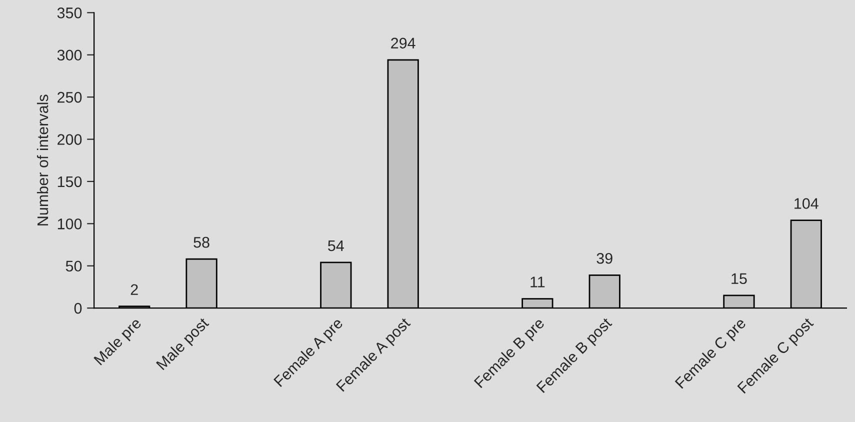 The height and width of the screenshot is (422, 855). What do you see at coordinates (78, 308) in the screenshot?
I see `y-tick-label: 0` at bounding box center [78, 308].